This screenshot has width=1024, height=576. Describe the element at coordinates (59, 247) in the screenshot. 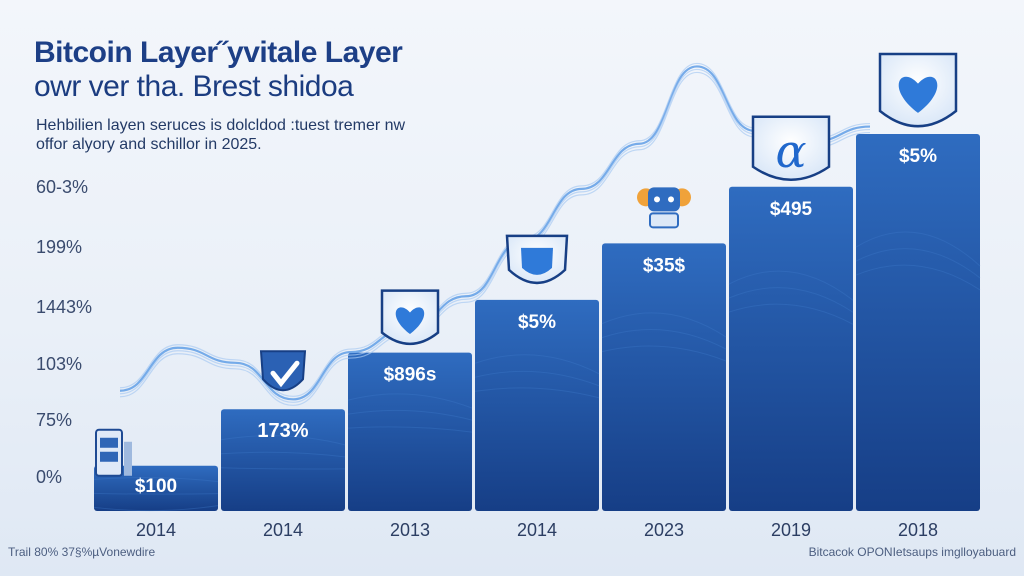

I see `y-tick-label: 199%` at that location.